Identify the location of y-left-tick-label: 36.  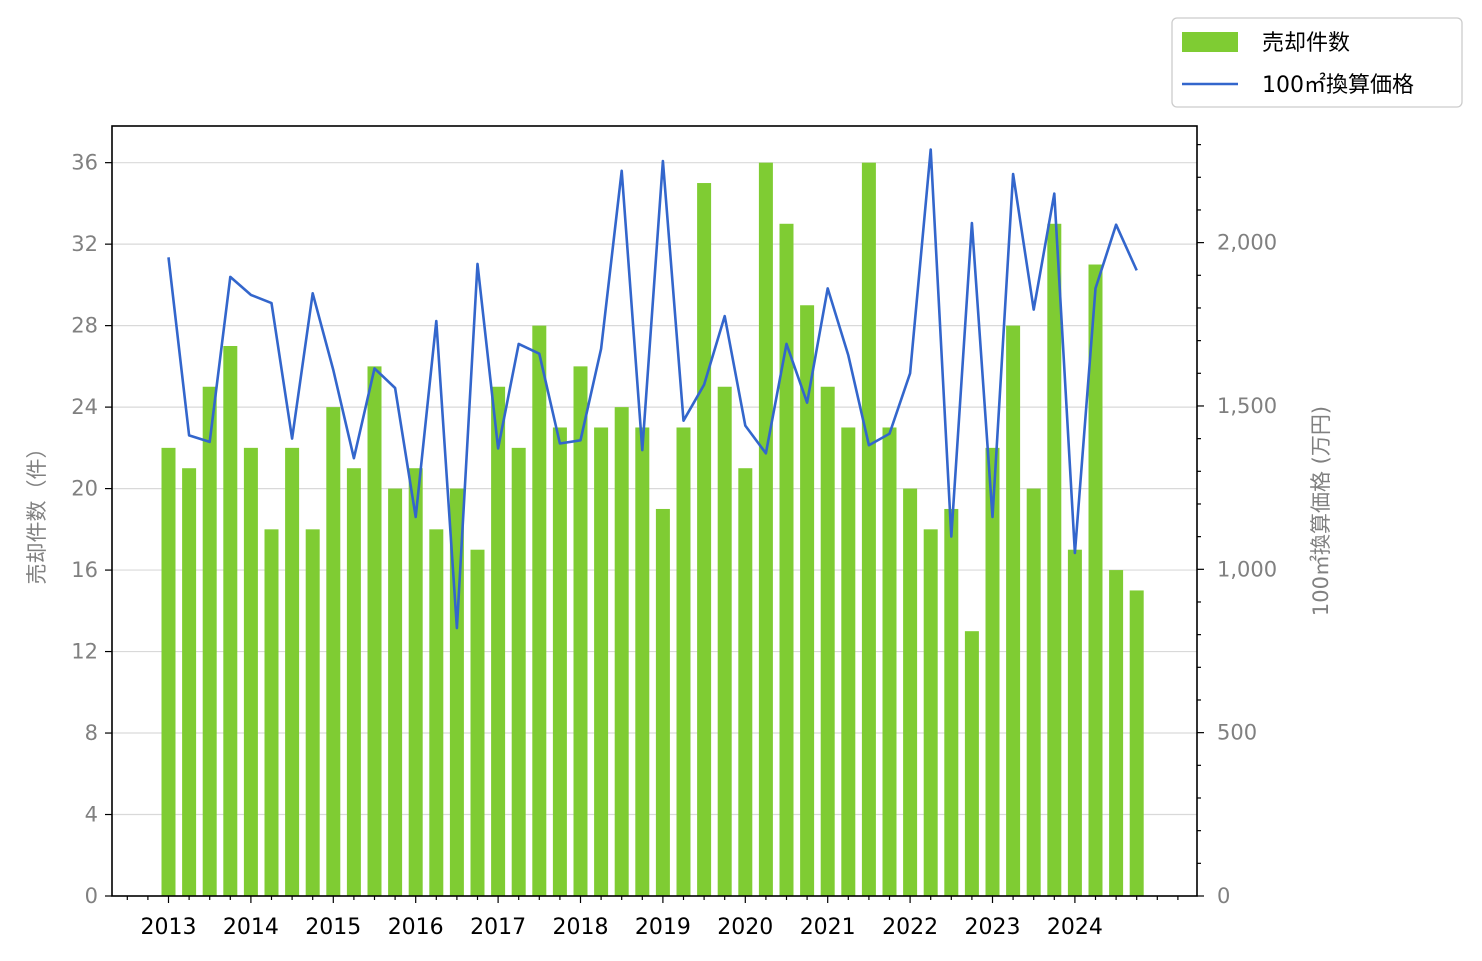
(84, 163).